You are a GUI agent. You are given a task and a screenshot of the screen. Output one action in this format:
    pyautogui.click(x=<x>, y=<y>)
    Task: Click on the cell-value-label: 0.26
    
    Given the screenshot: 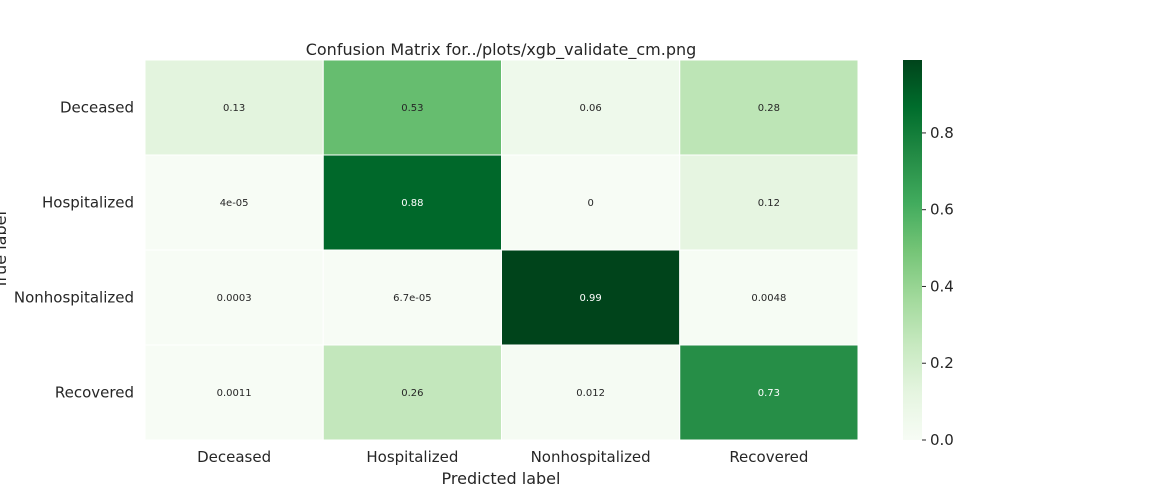 What is the action you would take?
    pyautogui.click(x=412, y=393)
    